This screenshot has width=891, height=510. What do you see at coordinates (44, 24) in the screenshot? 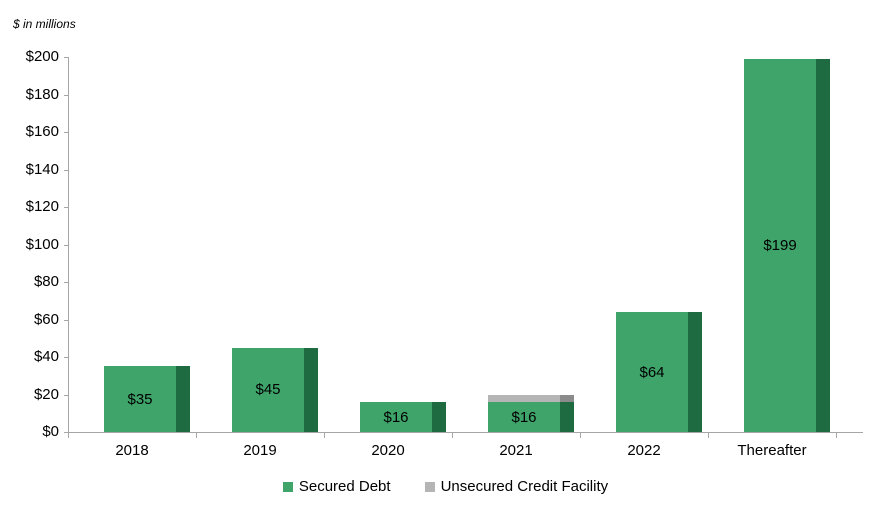
I see `unit-note: $ in millions` at bounding box center [44, 24].